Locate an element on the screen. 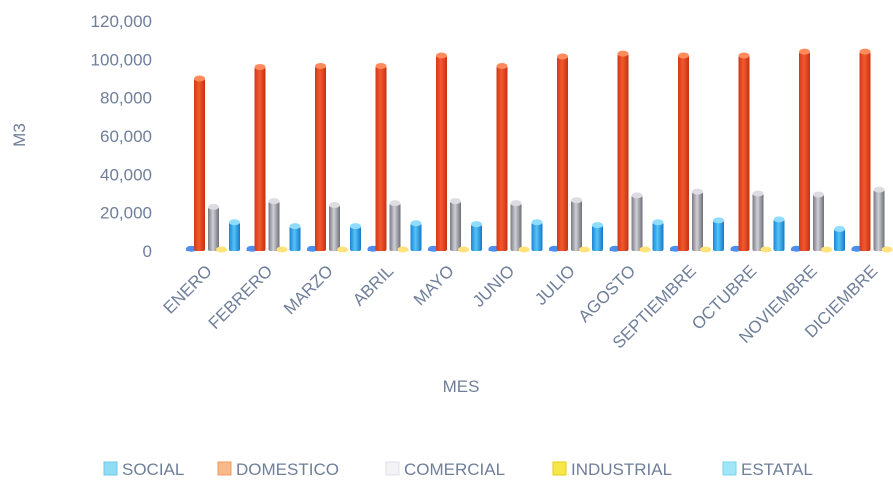 This screenshot has height=481, width=893. bar-estatal-abril is located at coordinates (416, 237).